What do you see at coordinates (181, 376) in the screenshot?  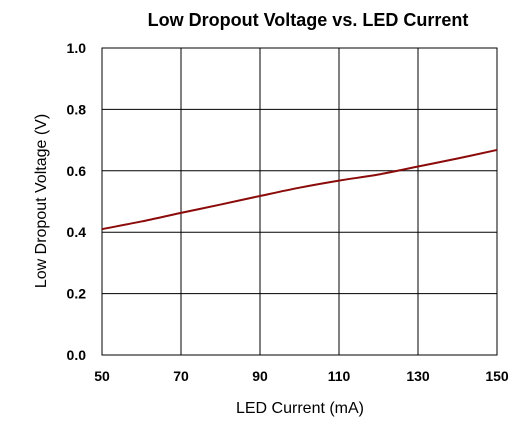 I see `x-tick-label: 70` at bounding box center [181, 376].